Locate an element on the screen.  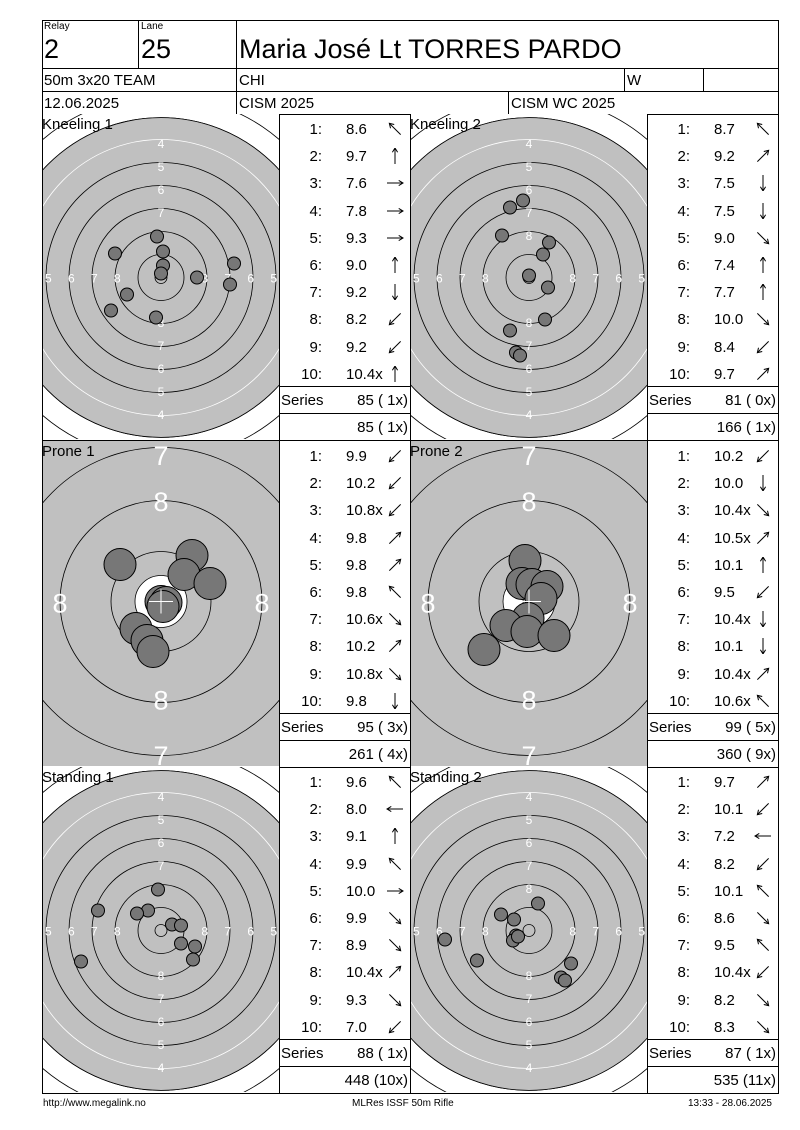
svg-text: 4 is located at coordinates (529, 415).